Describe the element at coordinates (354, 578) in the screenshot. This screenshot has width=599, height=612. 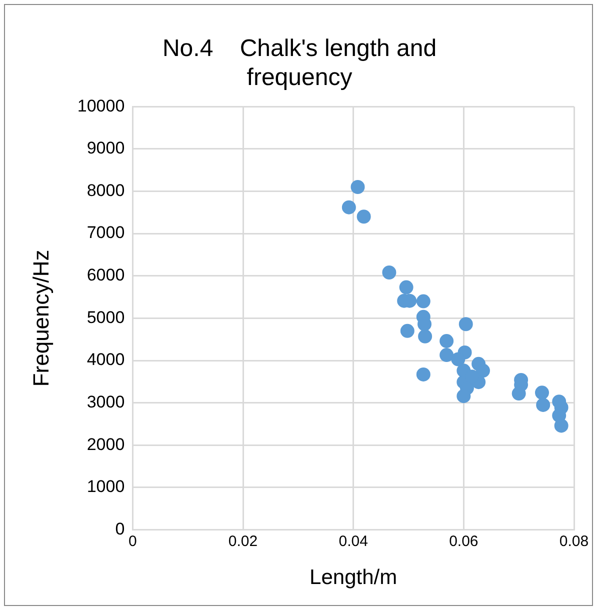
I see `x-axis-title: Length/m` at that location.